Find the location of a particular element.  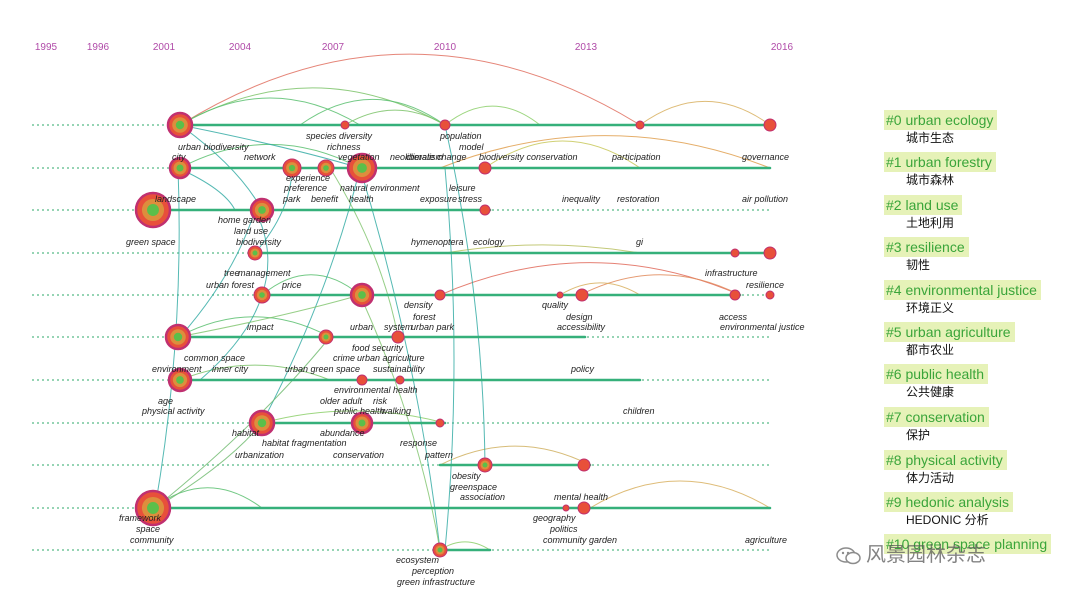

keyword-label: air pollution is located at coordinates (765, 199).